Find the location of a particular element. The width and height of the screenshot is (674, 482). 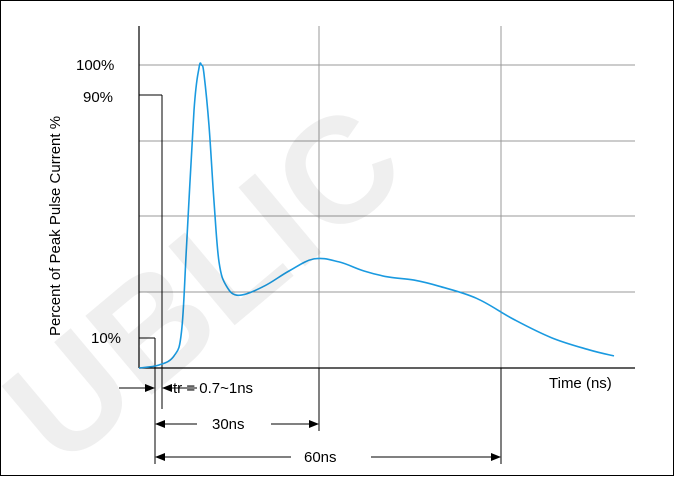

ytick-100: 100% is located at coordinates (95, 65).